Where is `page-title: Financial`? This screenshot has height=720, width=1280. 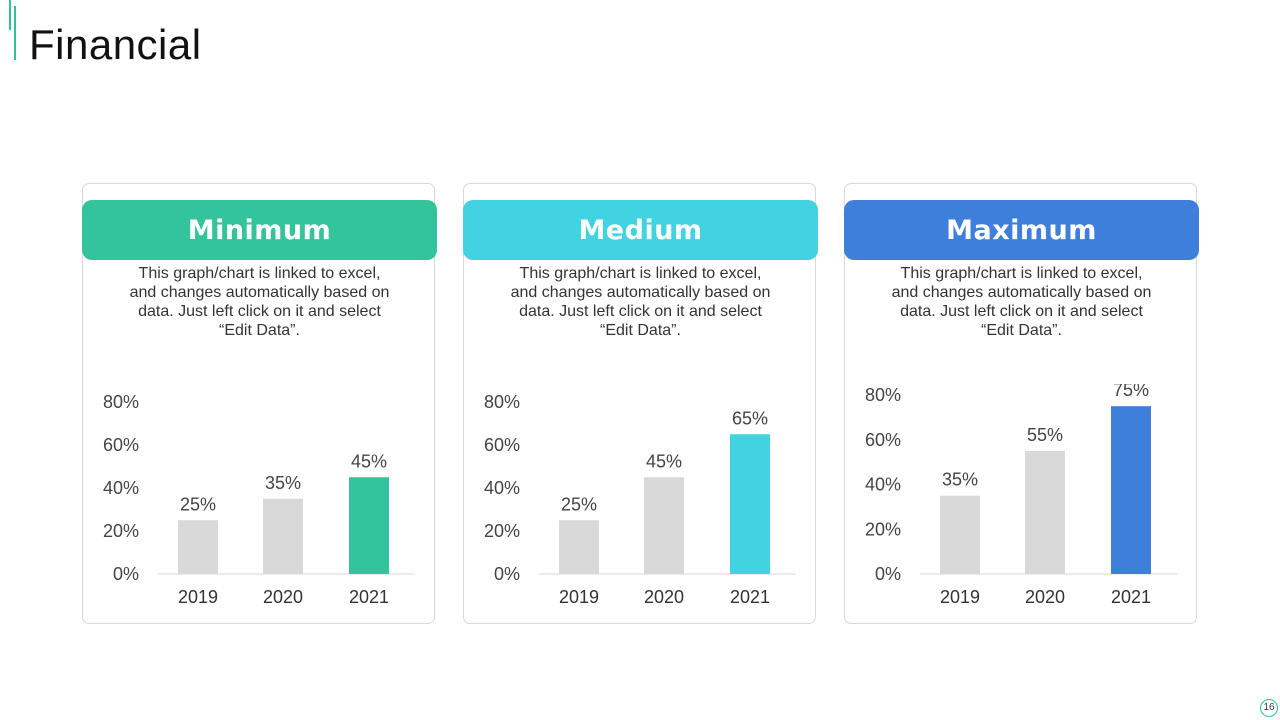
page-title: Financial is located at coordinates (115, 44).